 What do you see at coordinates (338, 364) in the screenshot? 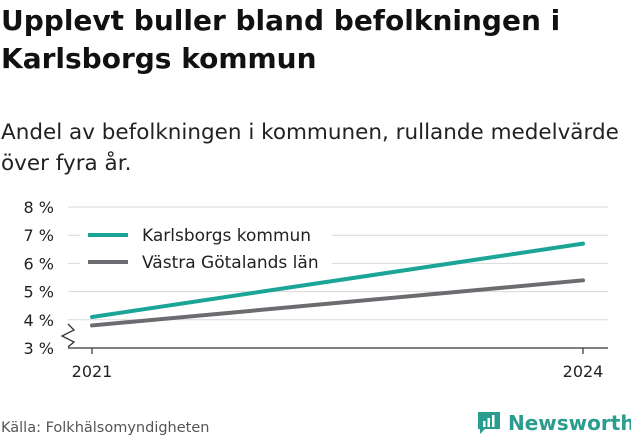
I see `x-axis-ticks: 2021 2024` at bounding box center [338, 364].